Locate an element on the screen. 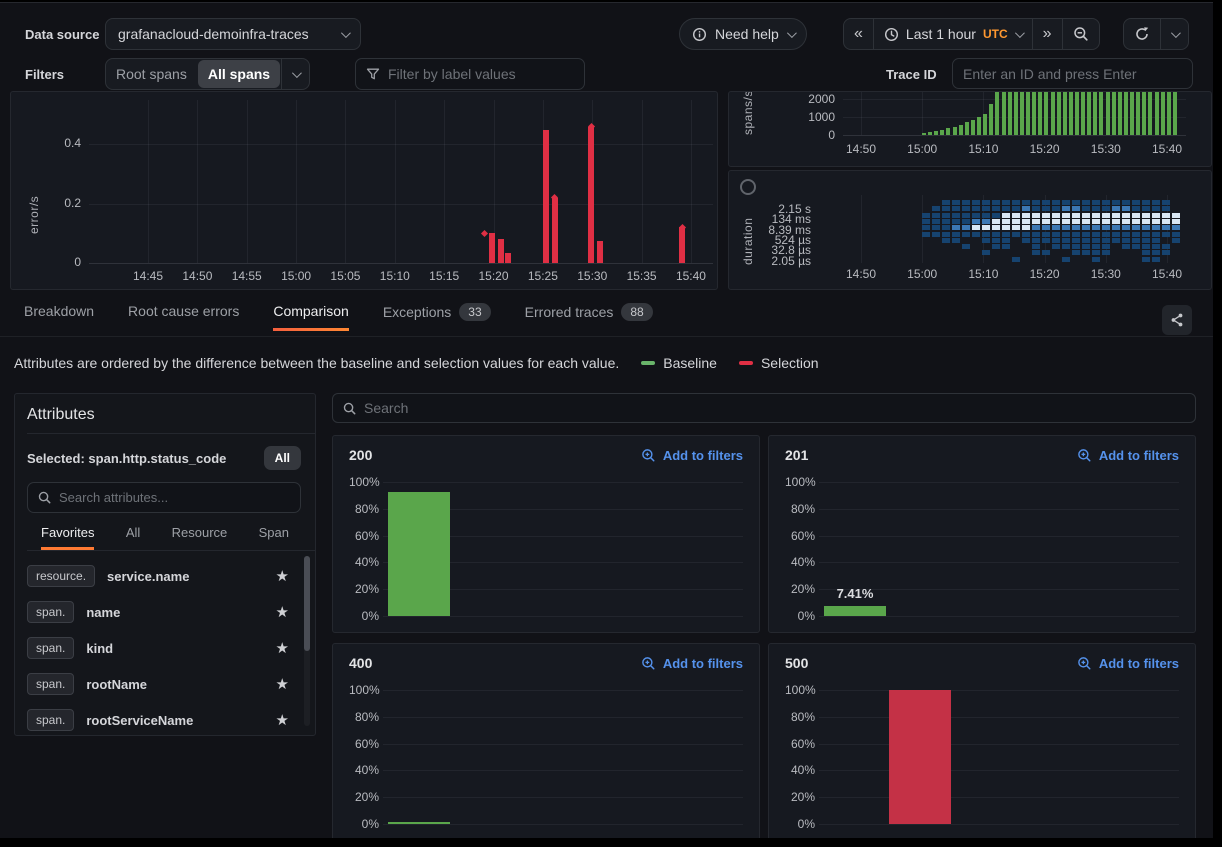 This screenshot has width=1222, height=847. share-button is located at coordinates (1177, 320).